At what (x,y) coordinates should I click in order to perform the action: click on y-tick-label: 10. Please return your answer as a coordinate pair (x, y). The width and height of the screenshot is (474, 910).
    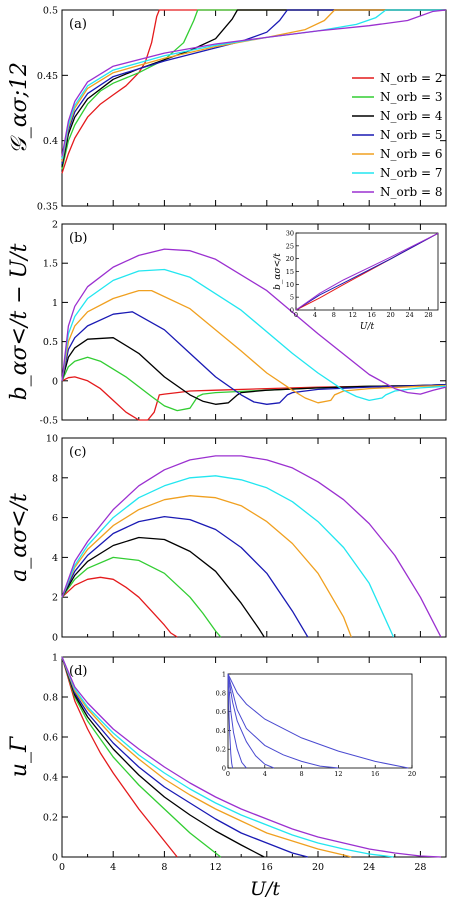
    Looking at the image, I should click on (52, 439).